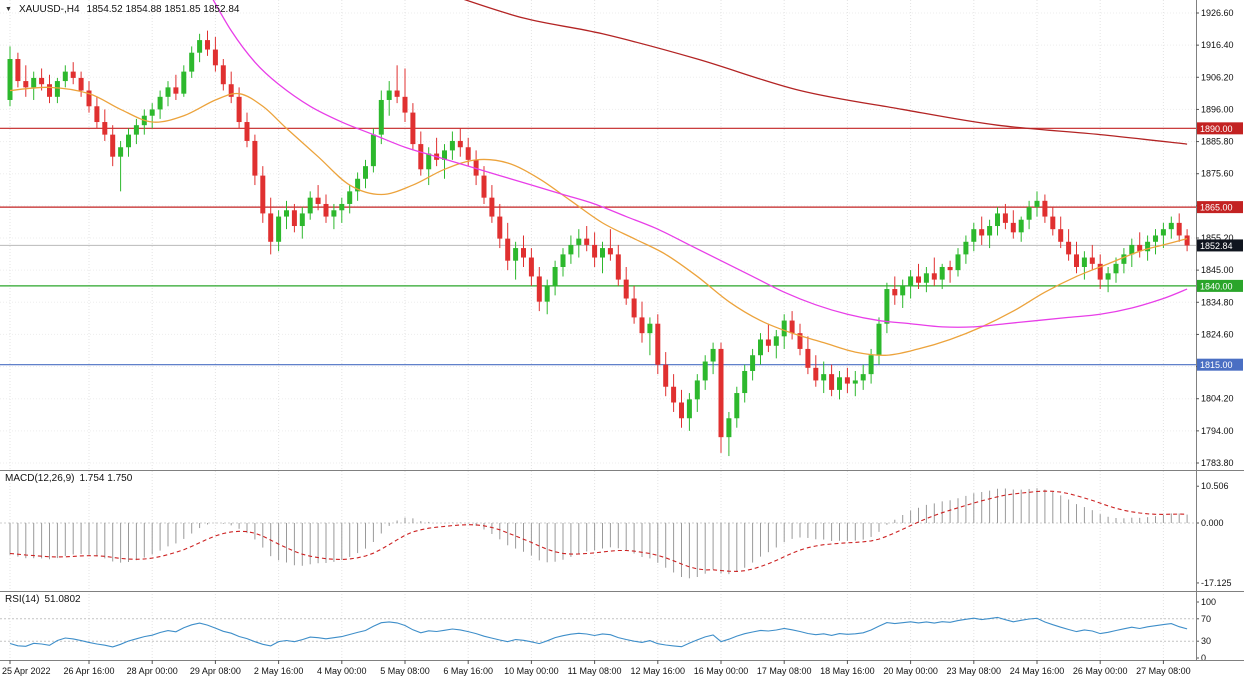 This screenshot has height=691, width=1244. I want to click on price-tick-label: 1845.00, so click(1217, 270).